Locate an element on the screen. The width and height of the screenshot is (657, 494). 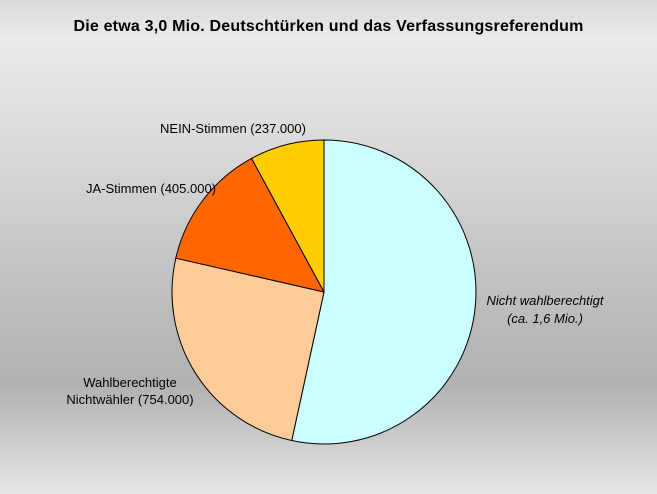
pie-label-nein-stimmen: NEIN-Stimmen (237.000) is located at coordinates (233, 128).